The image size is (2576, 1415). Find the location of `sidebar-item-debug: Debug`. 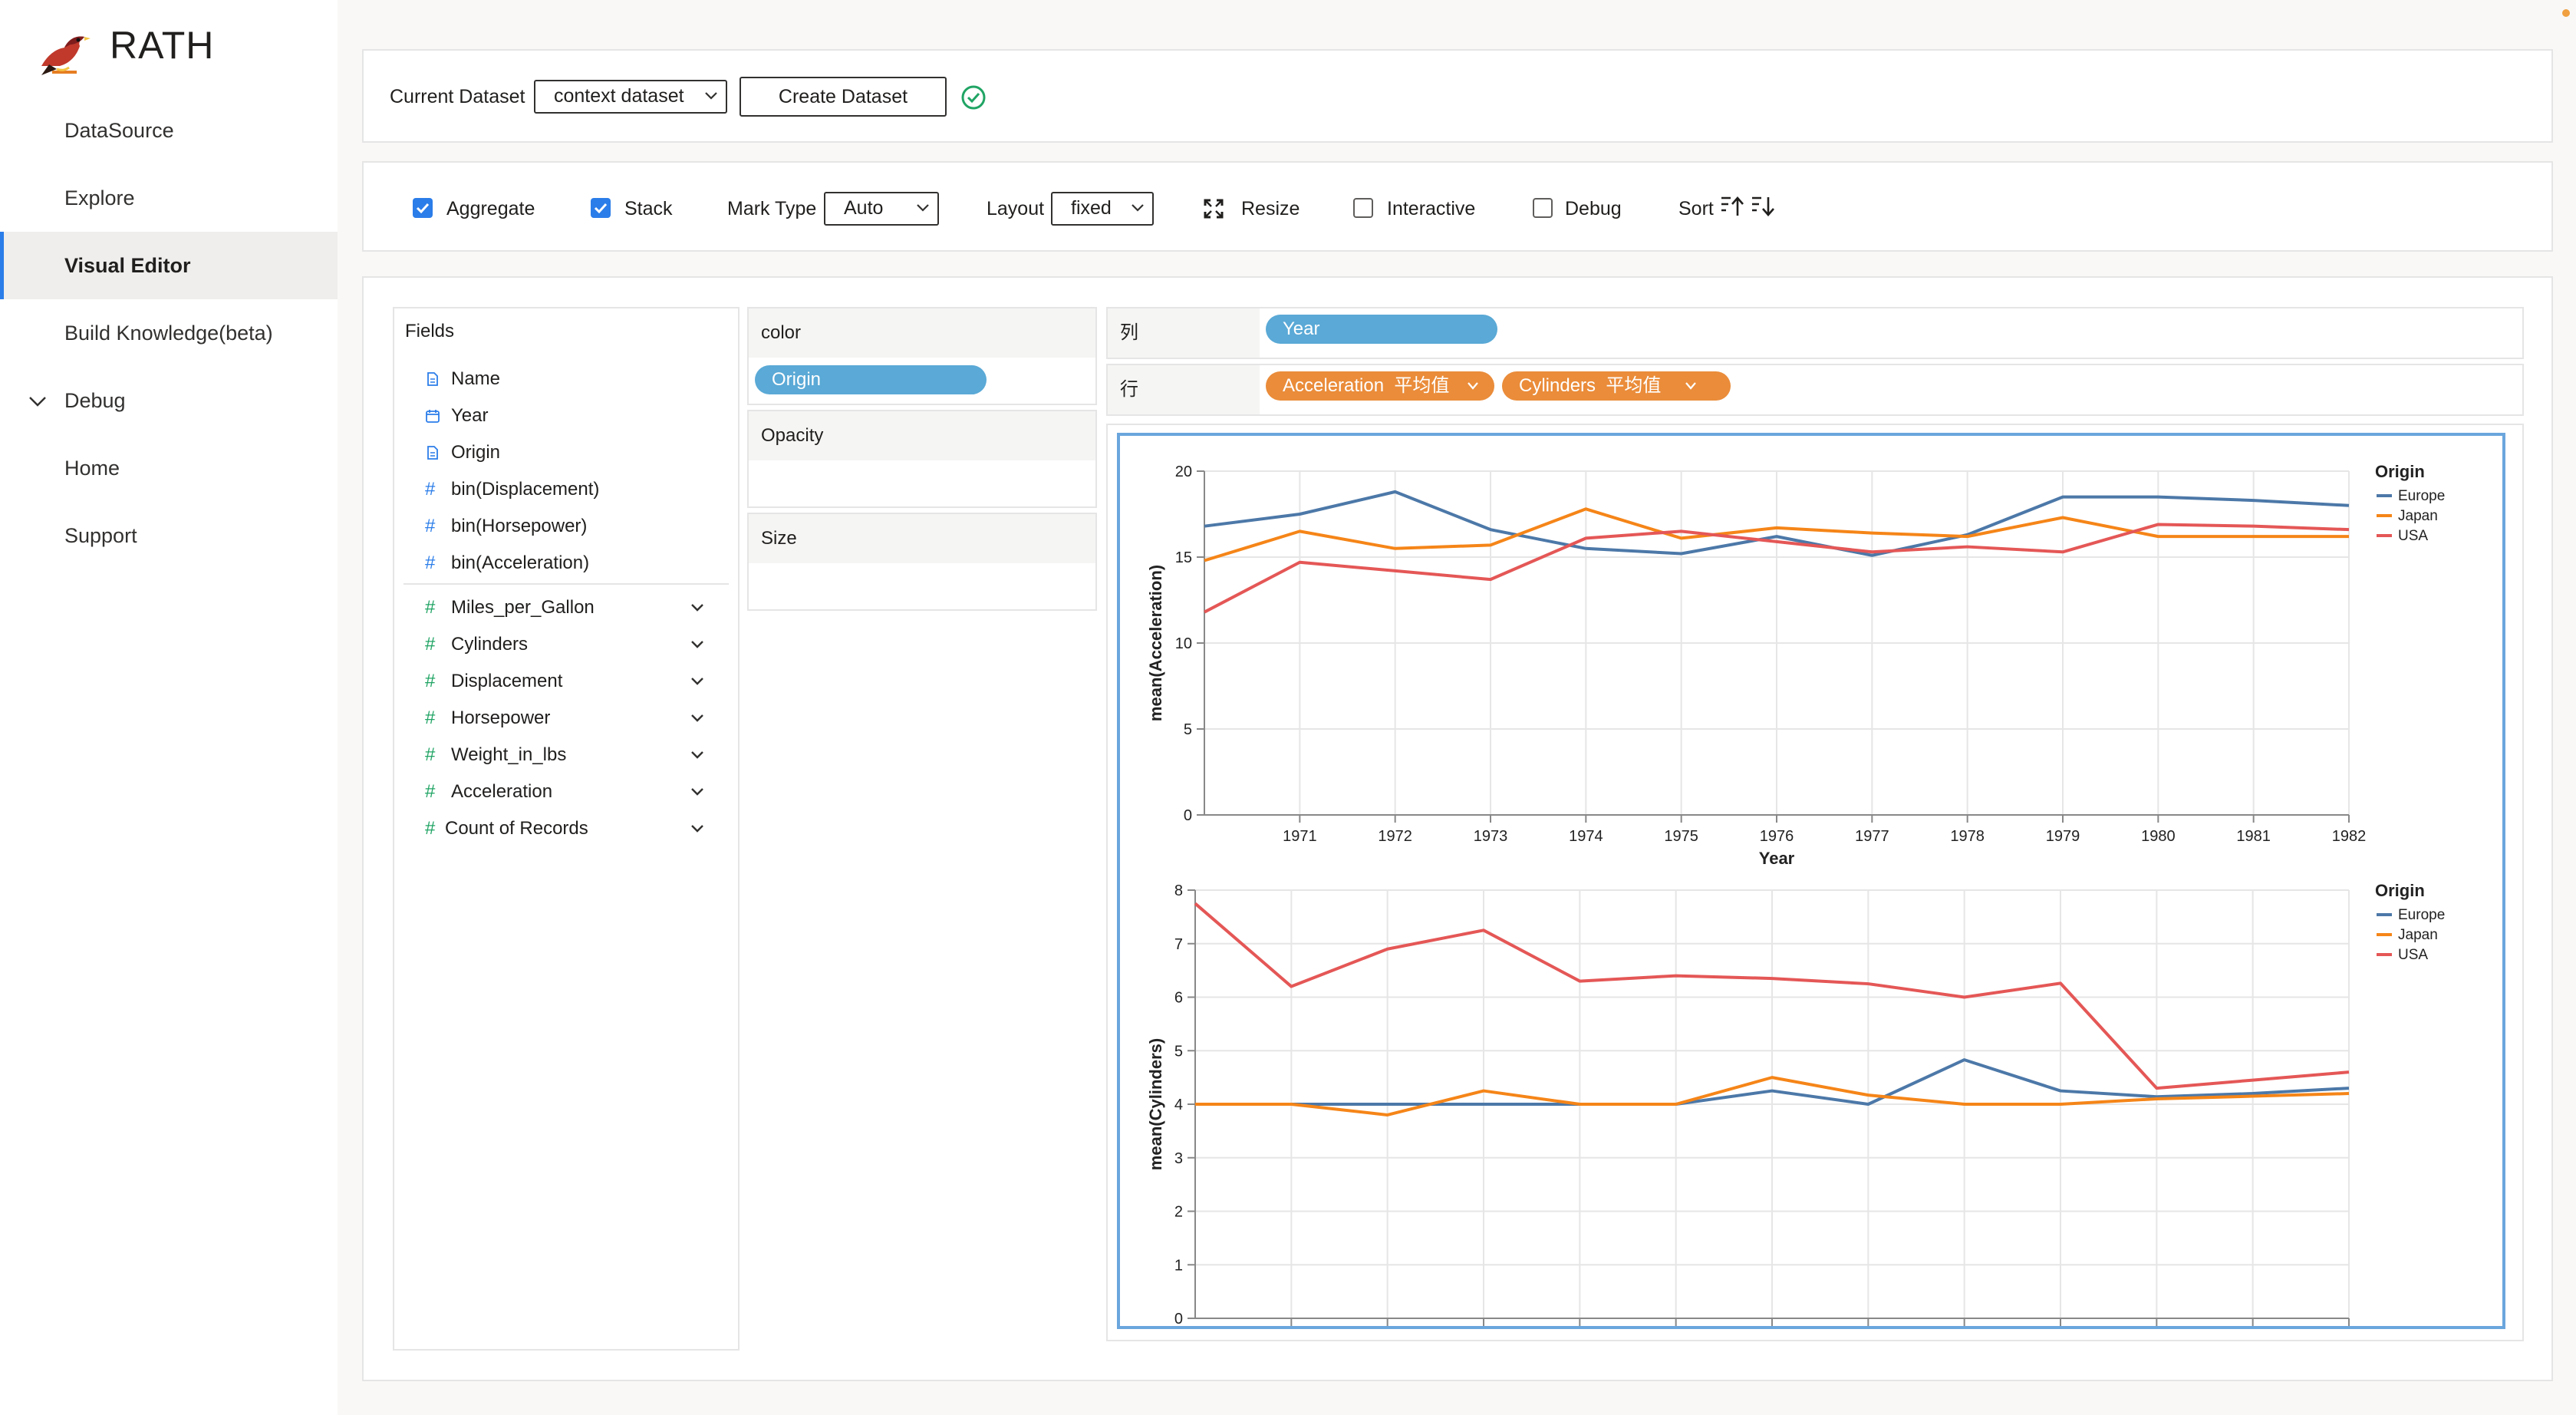

sidebar-item-debug: Debug is located at coordinates (169, 400).